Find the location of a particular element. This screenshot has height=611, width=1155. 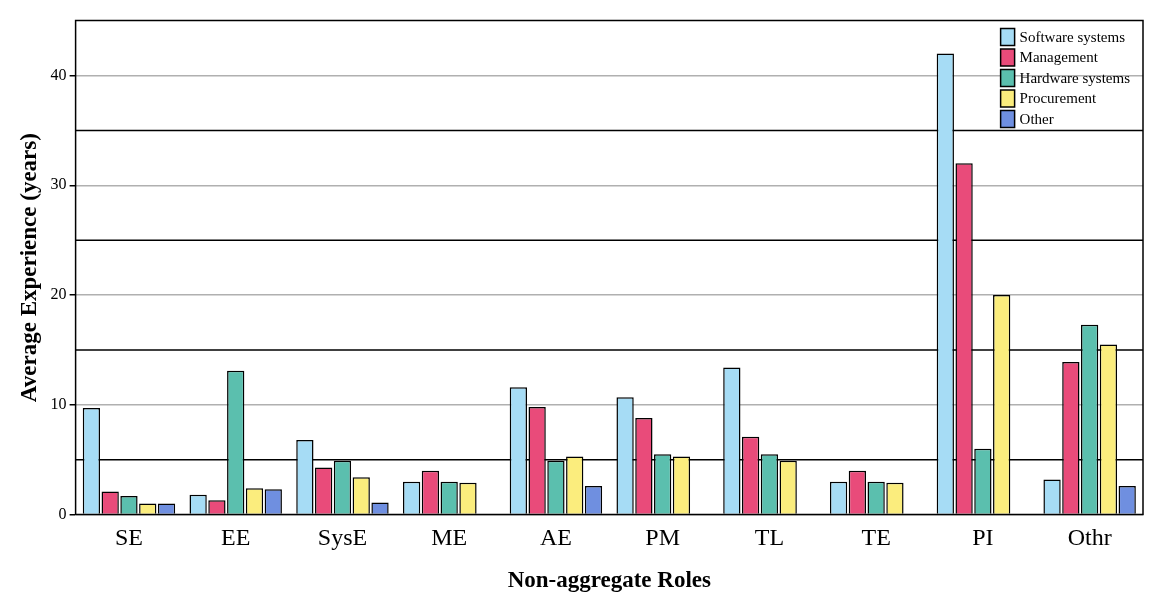

legend-label: Hardware systems is located at coordinates (1075, 77).